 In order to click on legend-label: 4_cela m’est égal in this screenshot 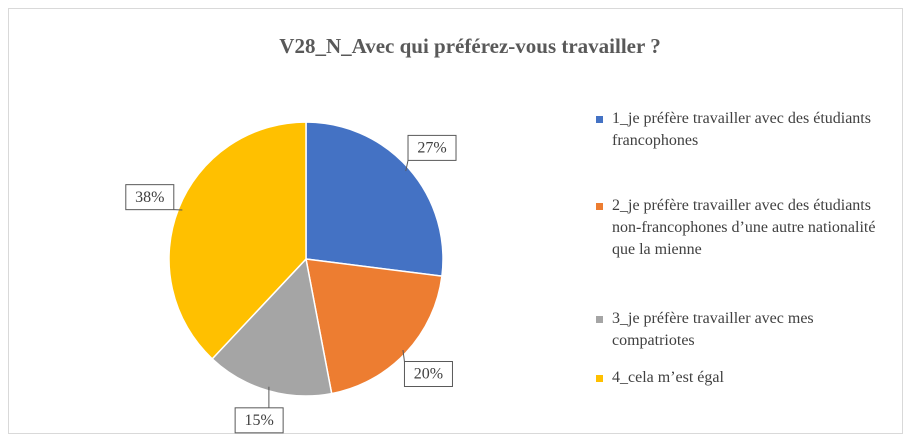, I will do `click(668, 377)`.